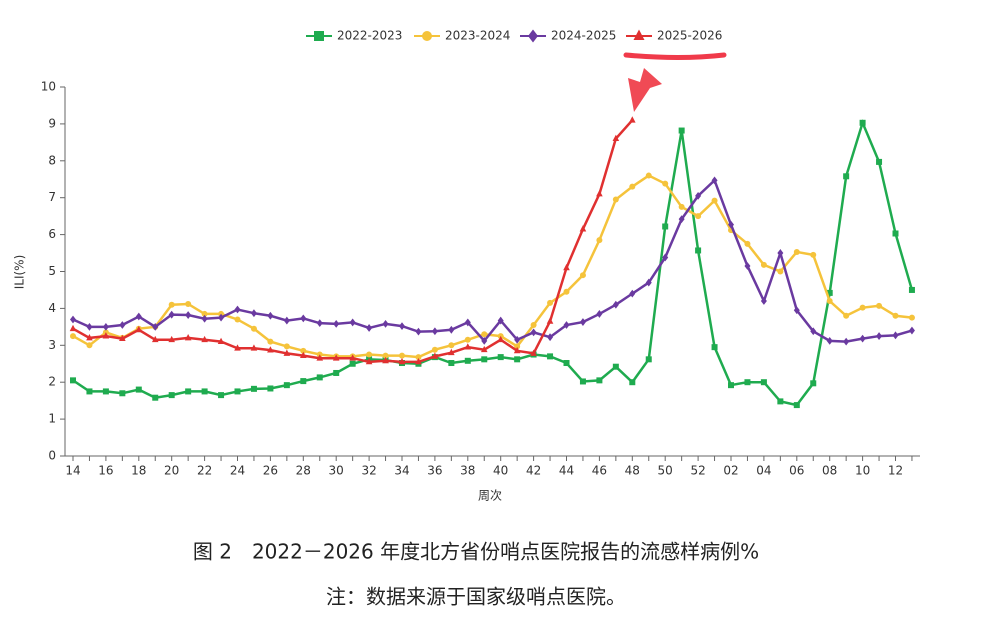 Image resolution: width=986 pixels, height=639 pixels. I want to click on y-tick-label: 10, so click(48, 87).